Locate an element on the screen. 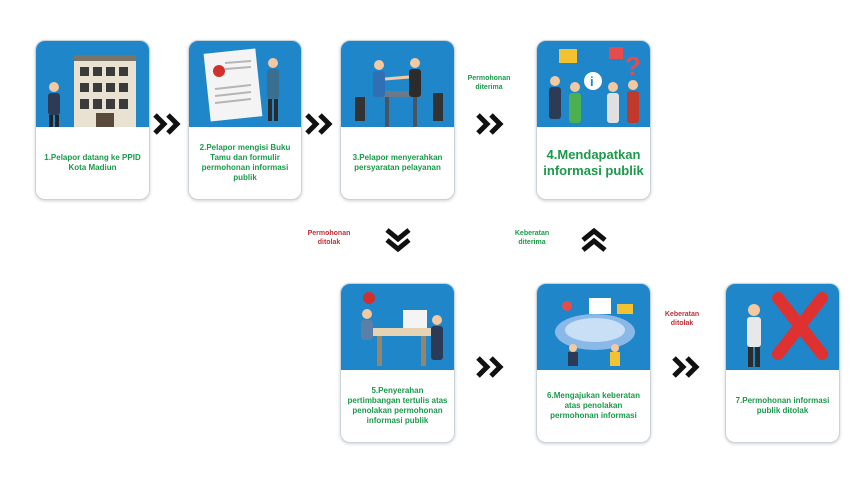  handshake-illustration is located at coordinates (397, 84).